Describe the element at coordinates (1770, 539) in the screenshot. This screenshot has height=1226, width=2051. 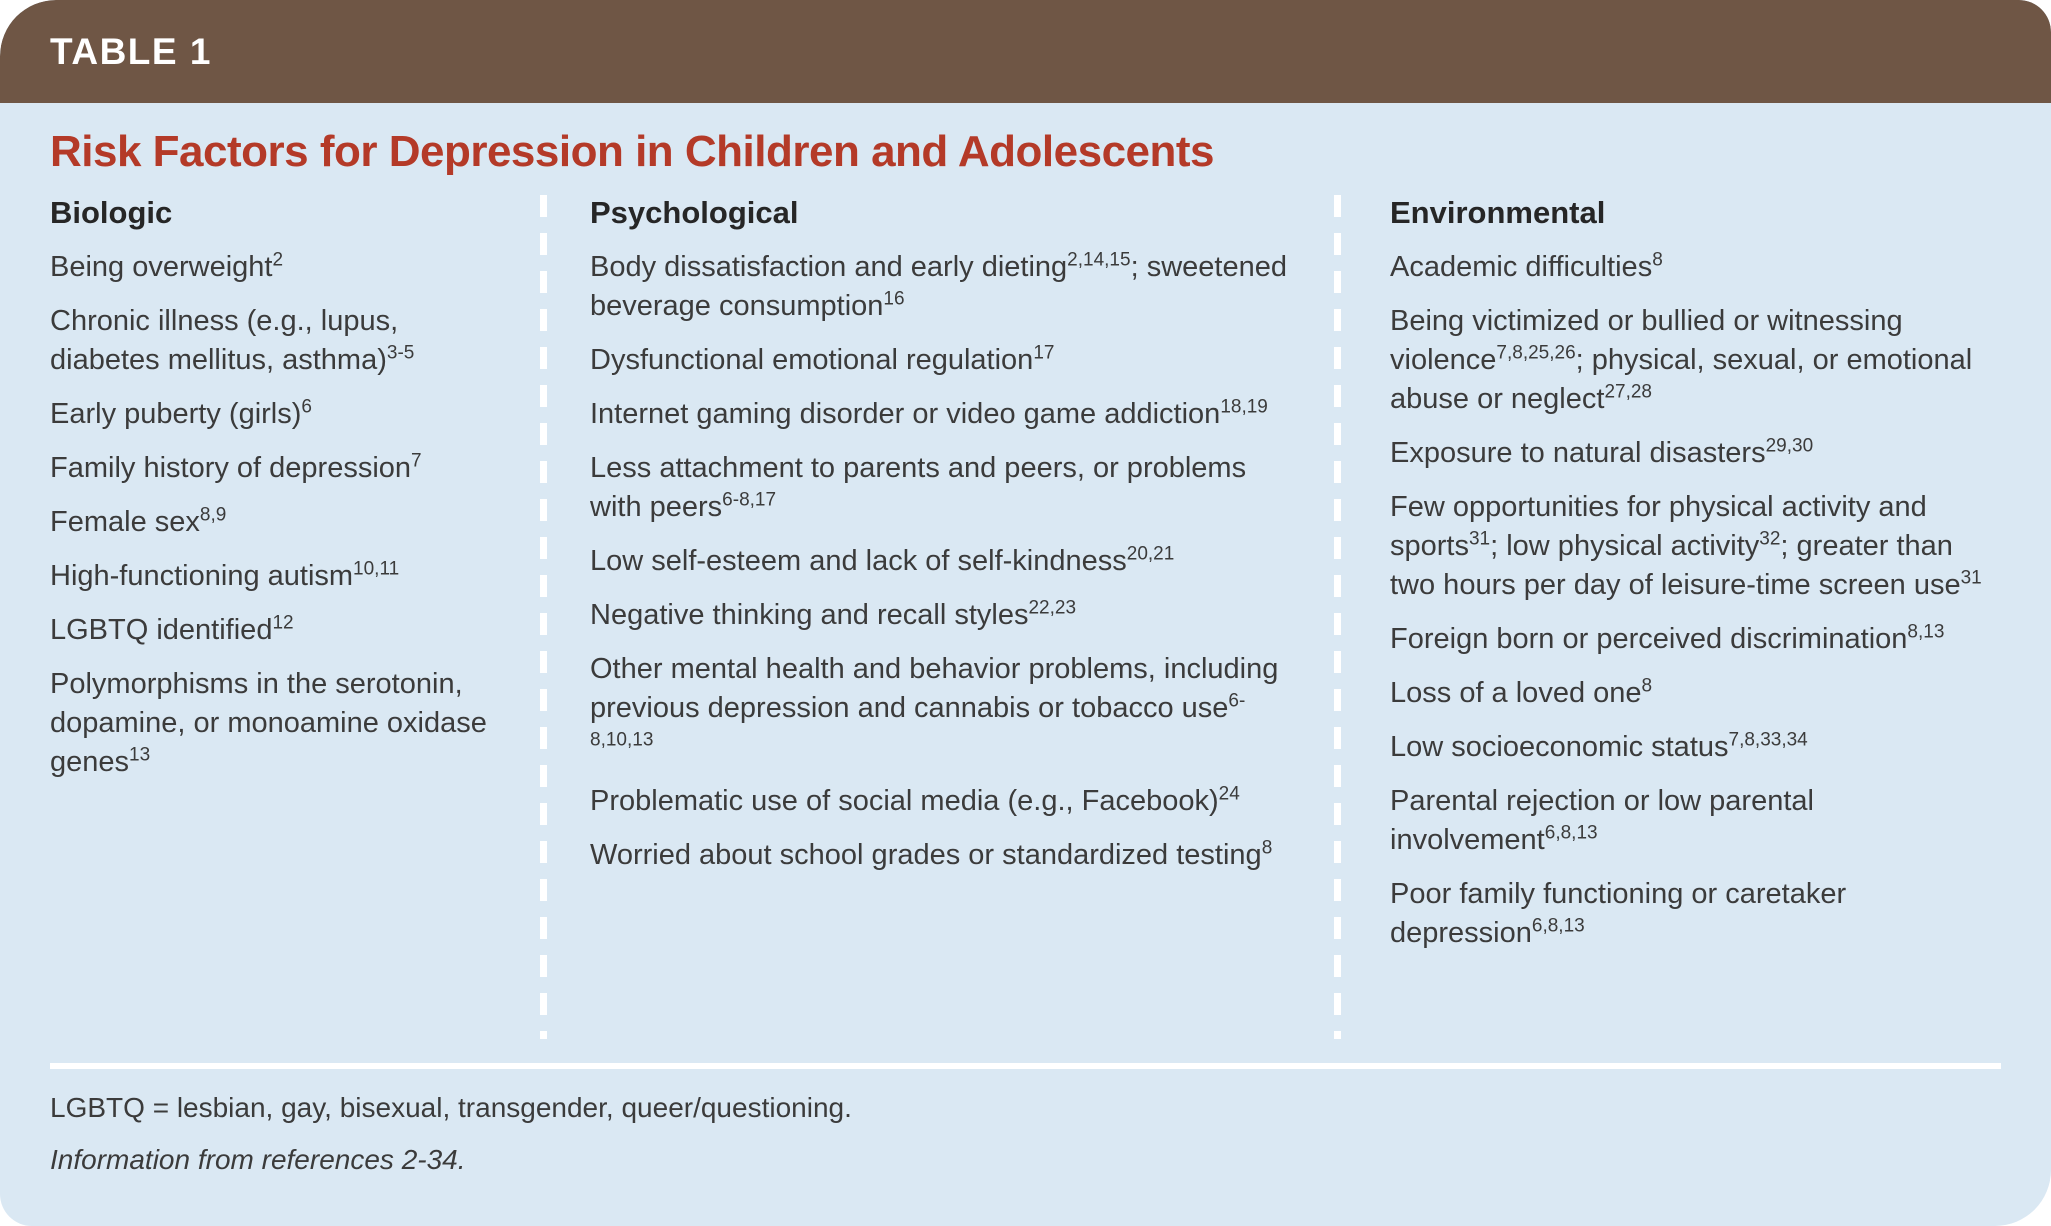
I see `reference-citation: 32` at that location.